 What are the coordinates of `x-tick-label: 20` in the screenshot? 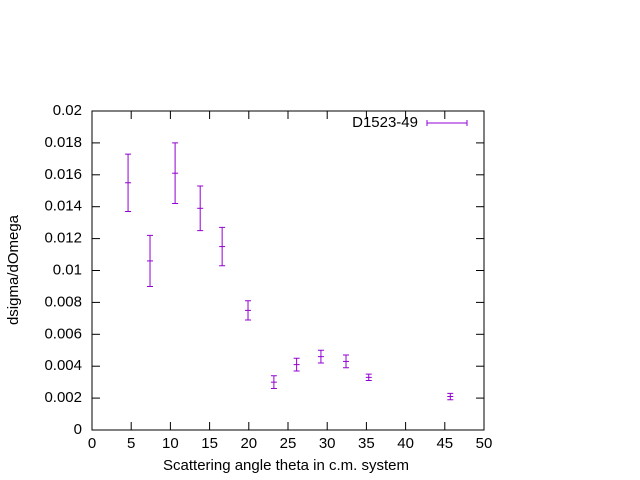 It's located at (248, 443).